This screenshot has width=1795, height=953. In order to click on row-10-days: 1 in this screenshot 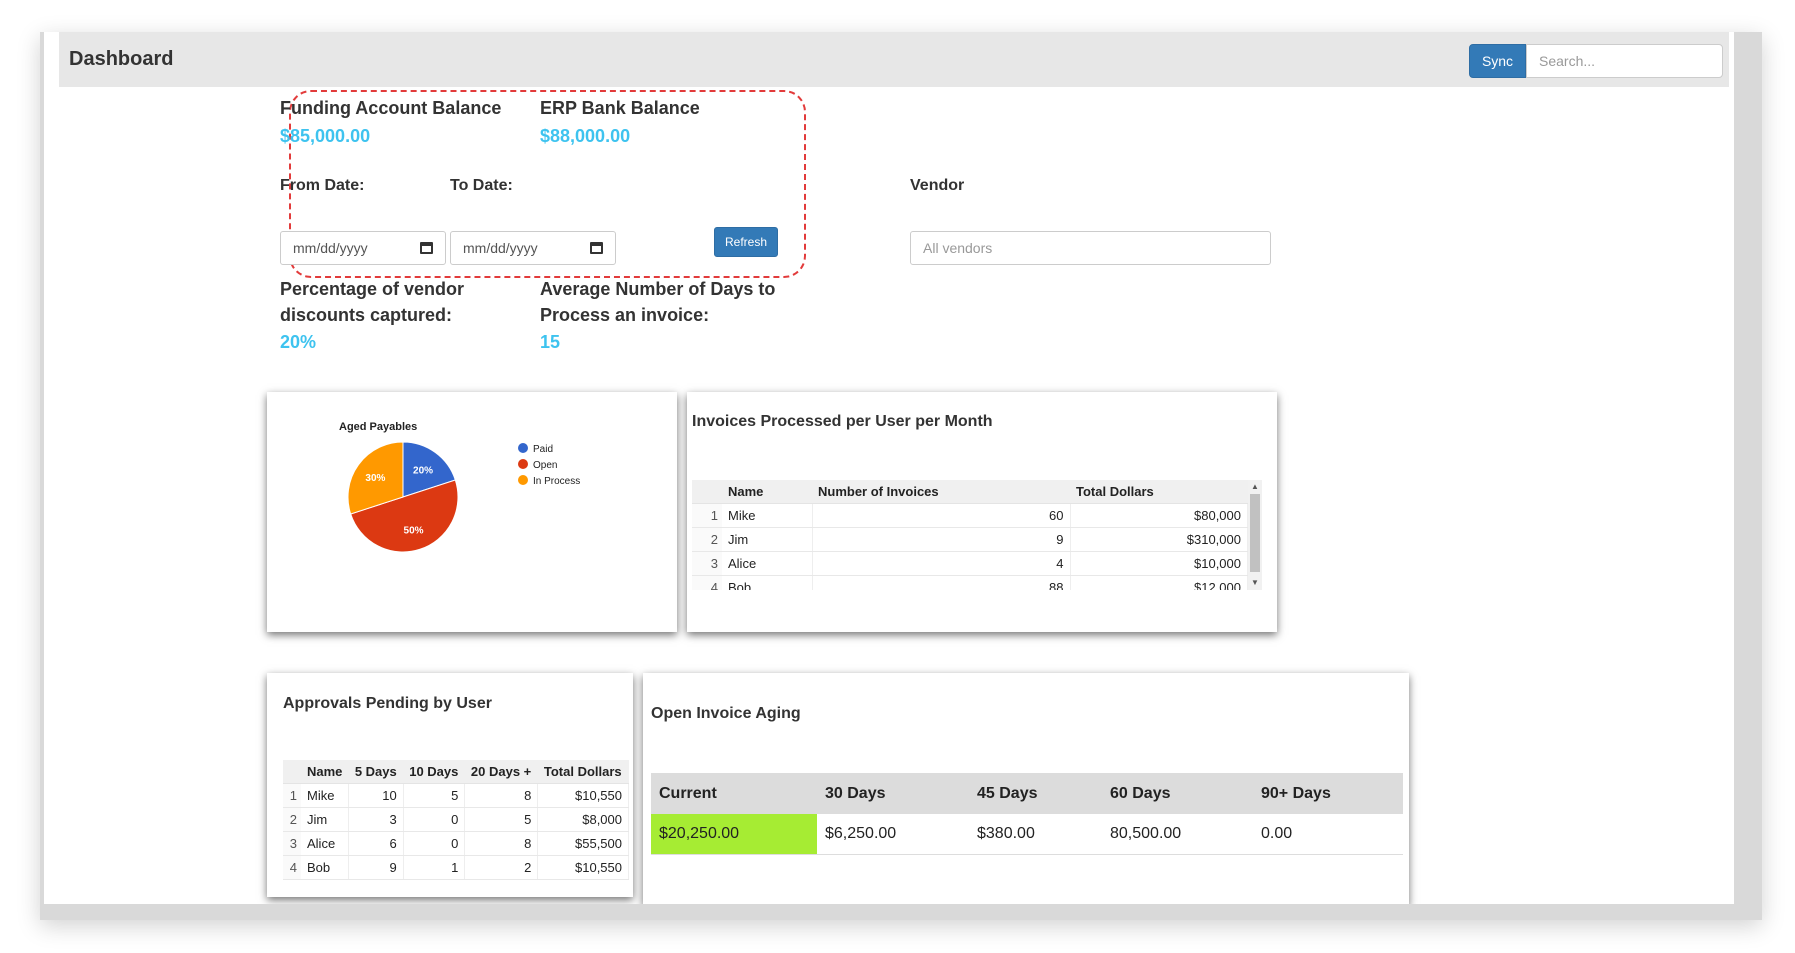, I will do `click(434, 867)`.